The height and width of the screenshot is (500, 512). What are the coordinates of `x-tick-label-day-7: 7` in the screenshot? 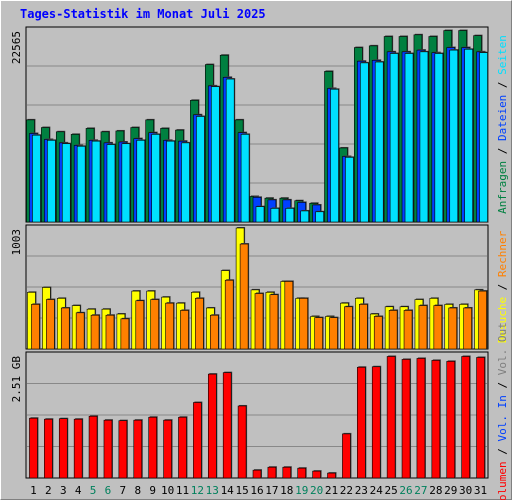 It's located at (123, 490).